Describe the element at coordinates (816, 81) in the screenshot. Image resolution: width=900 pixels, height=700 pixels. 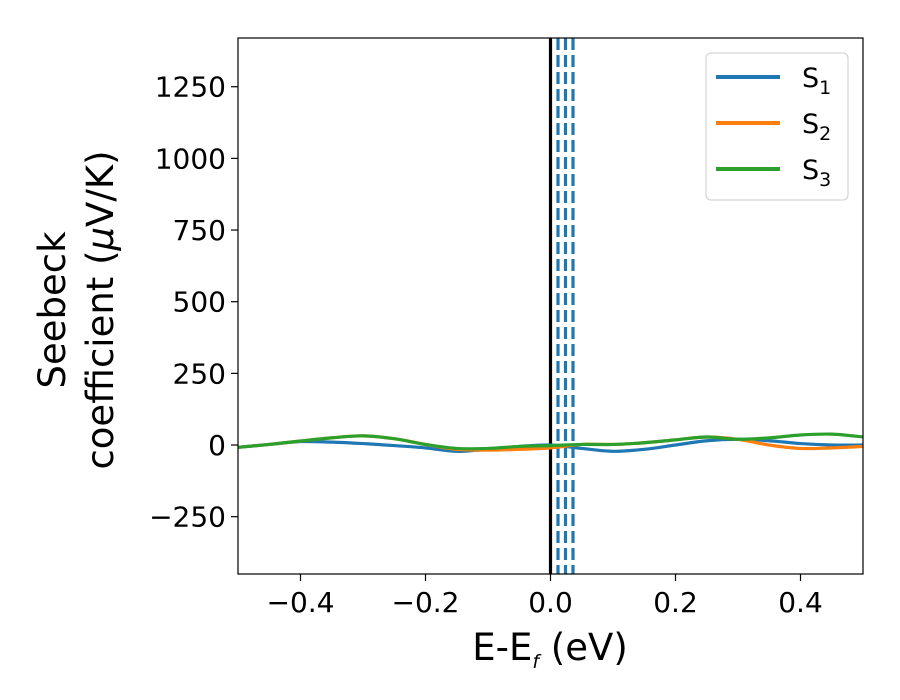
I see `legend-label-s1: S1` at that location.